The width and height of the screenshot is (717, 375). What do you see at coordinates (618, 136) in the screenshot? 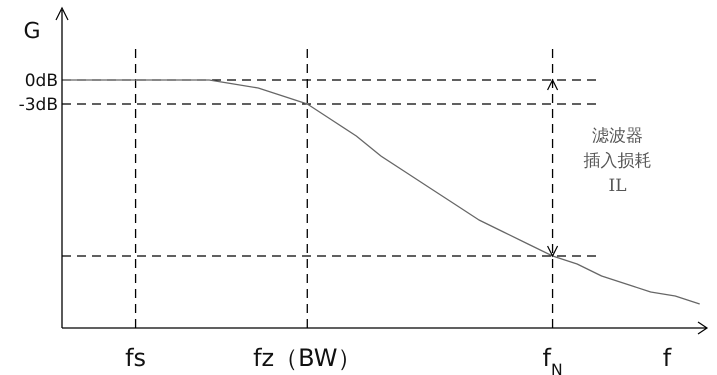
I see `annotation: 滤波器` at bounding box center [618, 136].